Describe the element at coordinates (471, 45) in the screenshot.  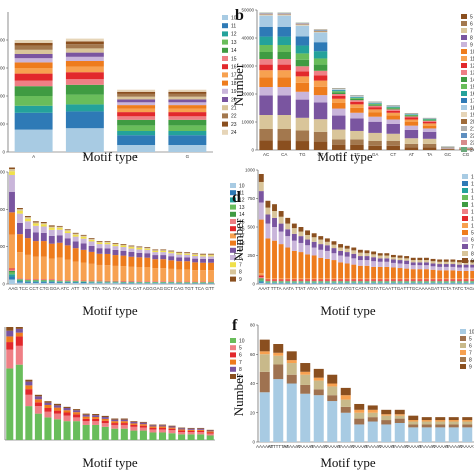
I see `legend-label: 9` at that location.